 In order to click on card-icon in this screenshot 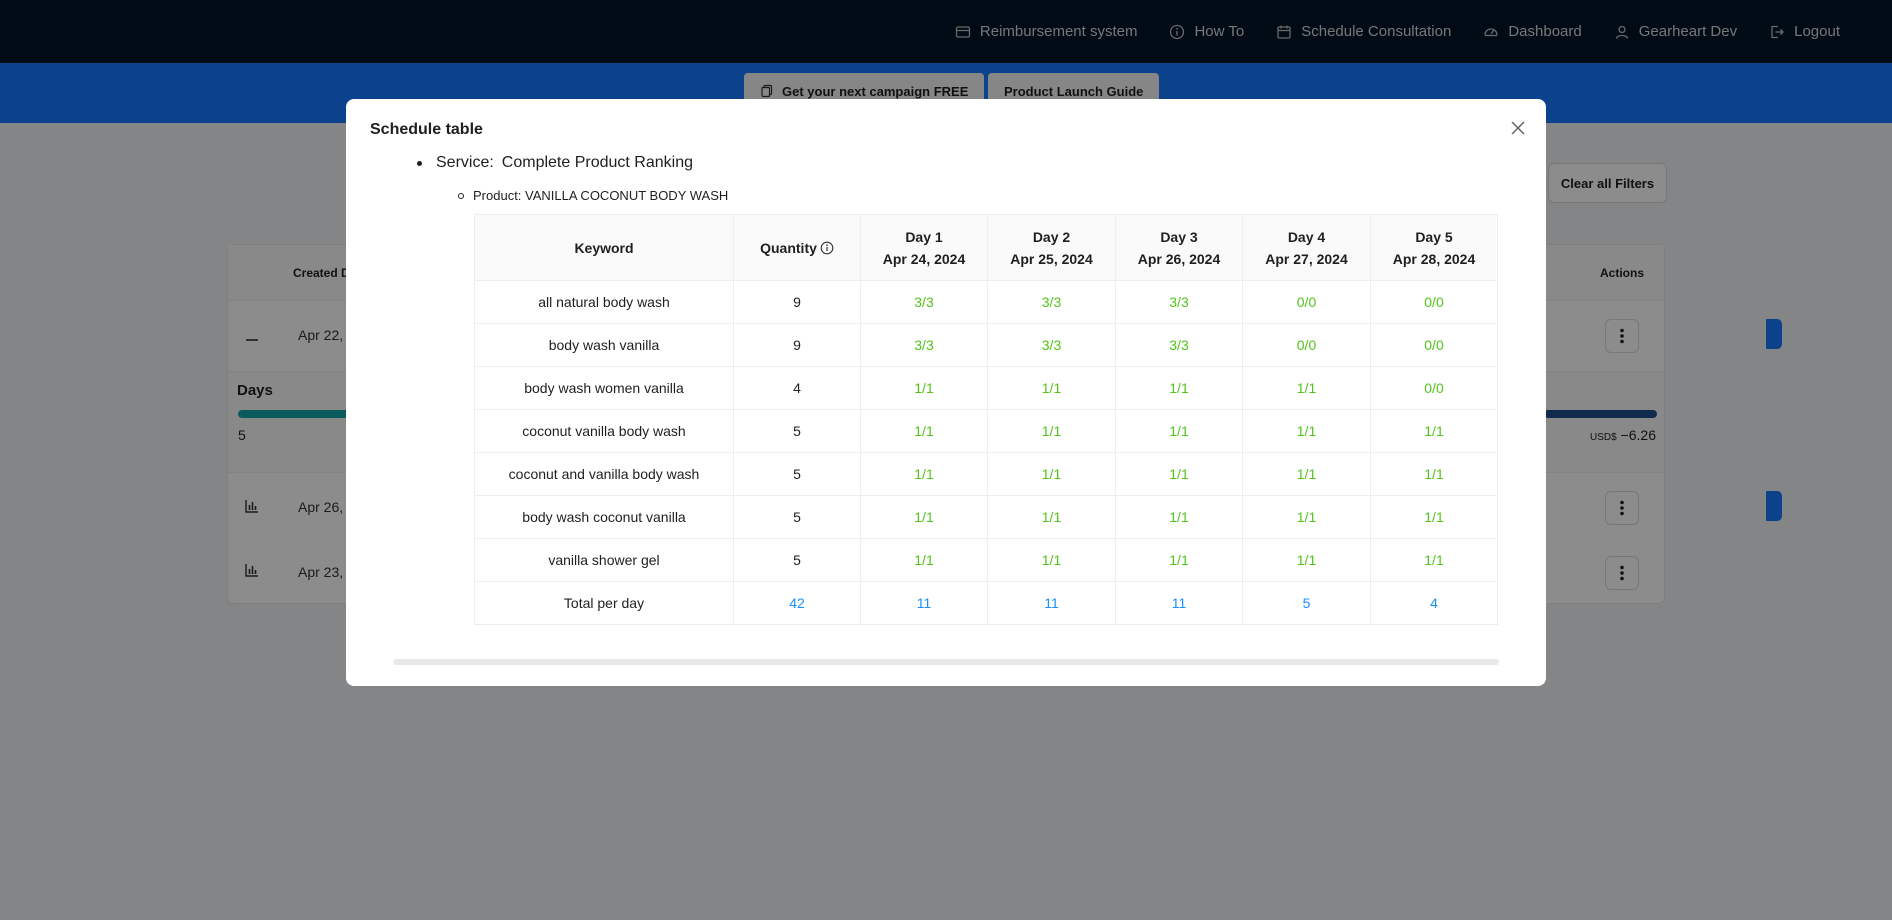, I will do `click(963, 31)`.